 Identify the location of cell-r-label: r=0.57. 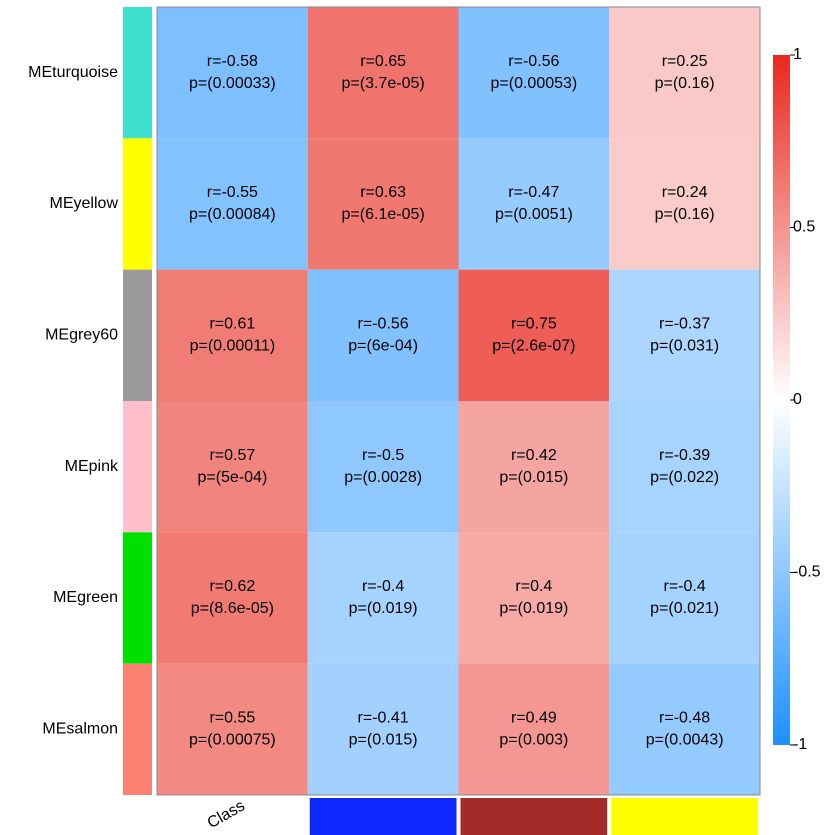
(232, 455).